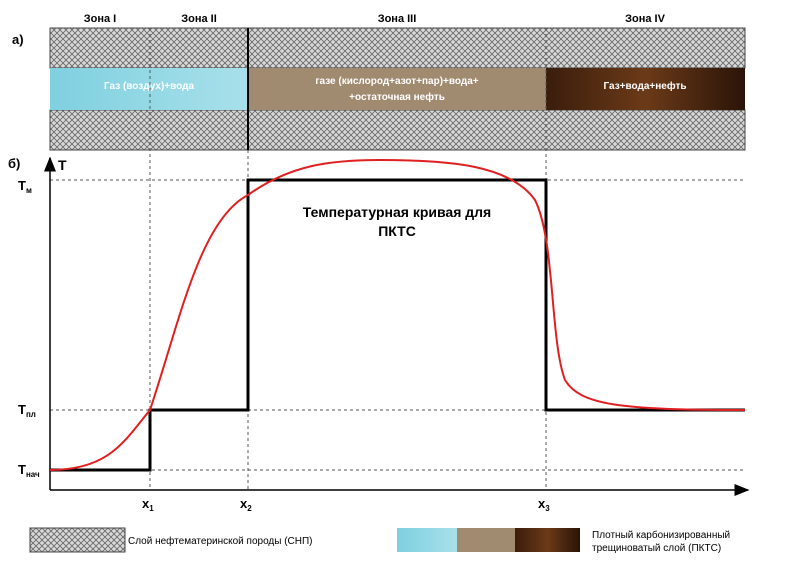 This screenshot has height=562, width=787. I want to click on layer-mixed, so click(397, 89).